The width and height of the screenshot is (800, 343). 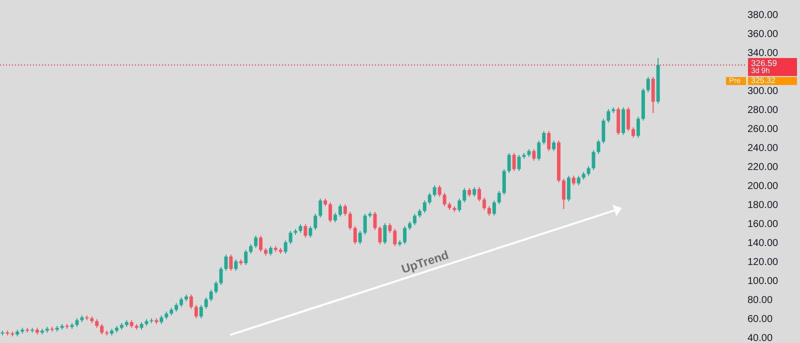 What do you see at coordinates (763, 262) in the screenshot?
I see `y-tick-label: 120.00` at bounding box center [763, 262].